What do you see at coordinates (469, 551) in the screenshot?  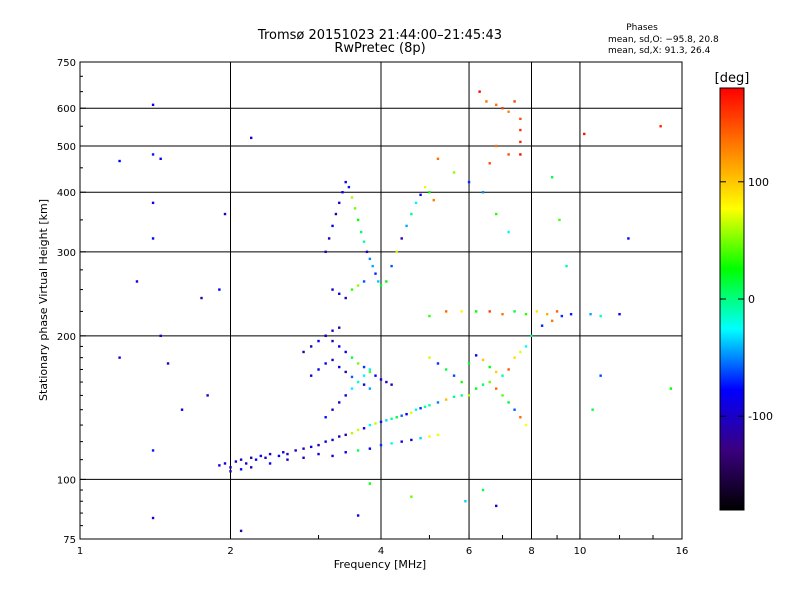 I see `x-tick-label: 6` at bounding box center [469, 551].